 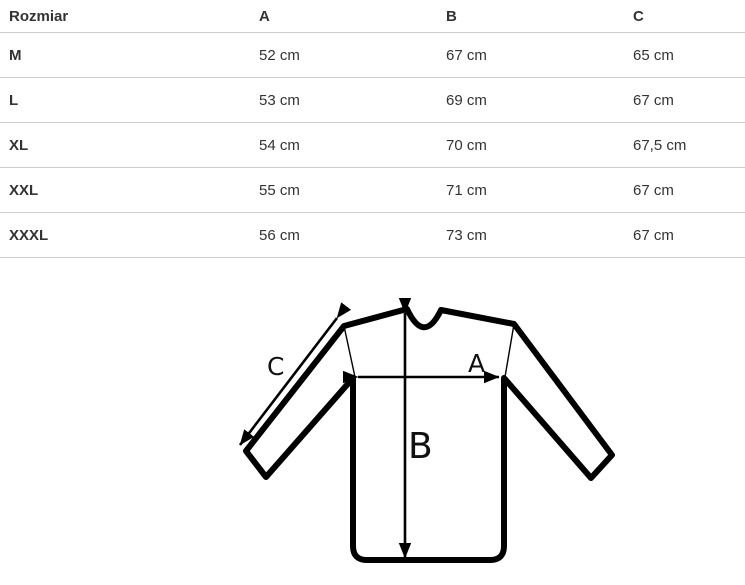 I want to click on column-header-c: C, so click(x=684, y=16).